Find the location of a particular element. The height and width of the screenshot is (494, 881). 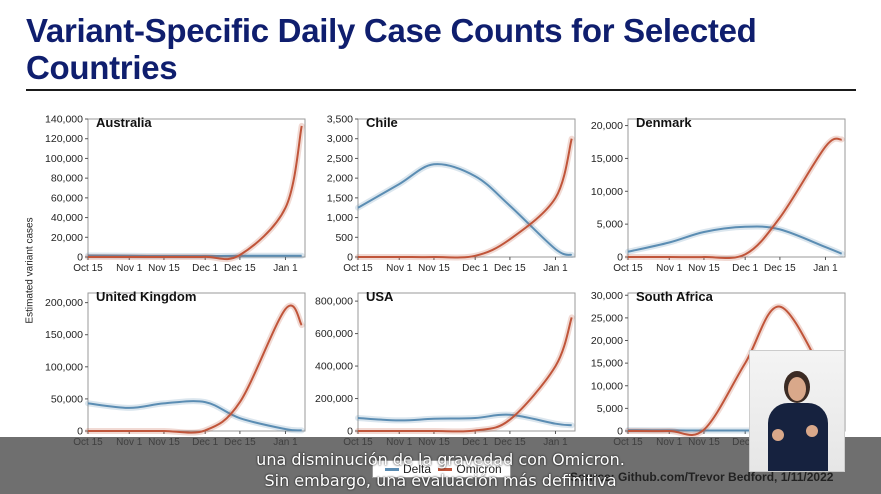

ytick-label-south-africa-4: 20,000 is located at coordinates (607, 341).